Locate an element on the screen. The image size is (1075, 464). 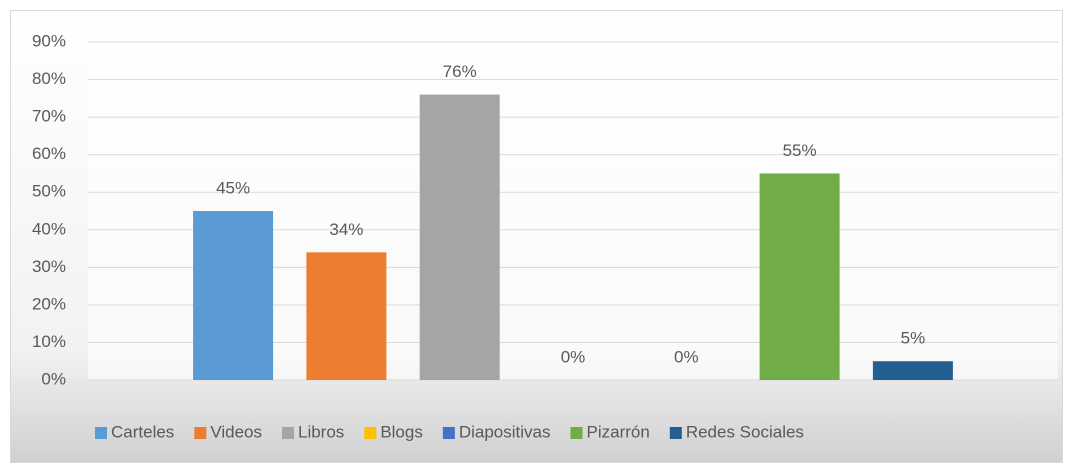
legend-label: Libros is located at coordinates (321, 431).